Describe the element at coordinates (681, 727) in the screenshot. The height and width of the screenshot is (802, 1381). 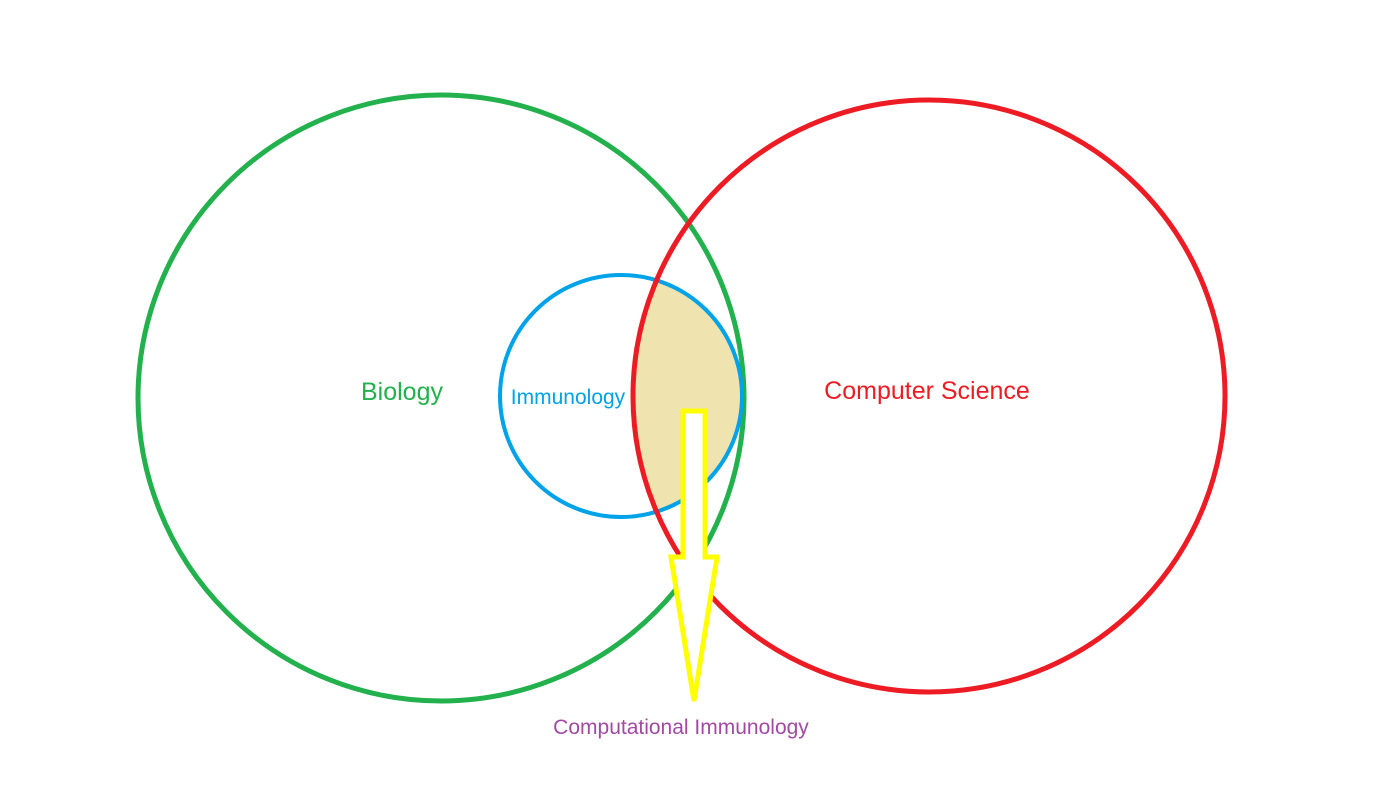
I see `computational-immunology-label: Computational Immunology` at that location.